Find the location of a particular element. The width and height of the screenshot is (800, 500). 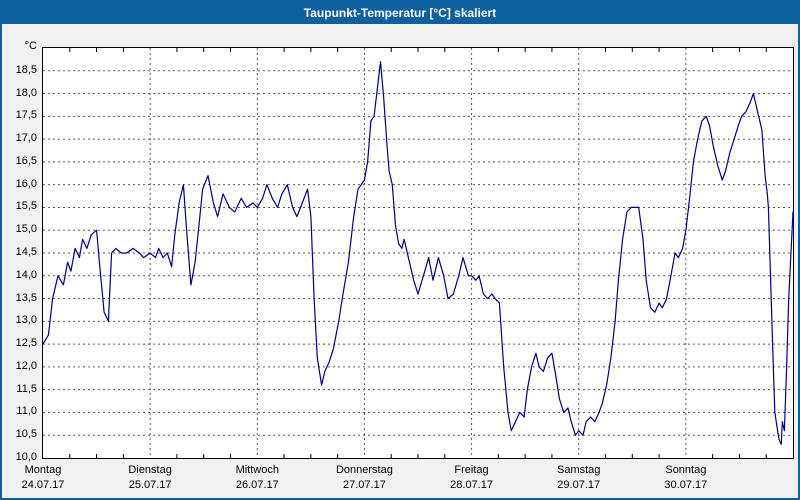

y-tick-label: 15,5 is located at coordinates (26, 206).